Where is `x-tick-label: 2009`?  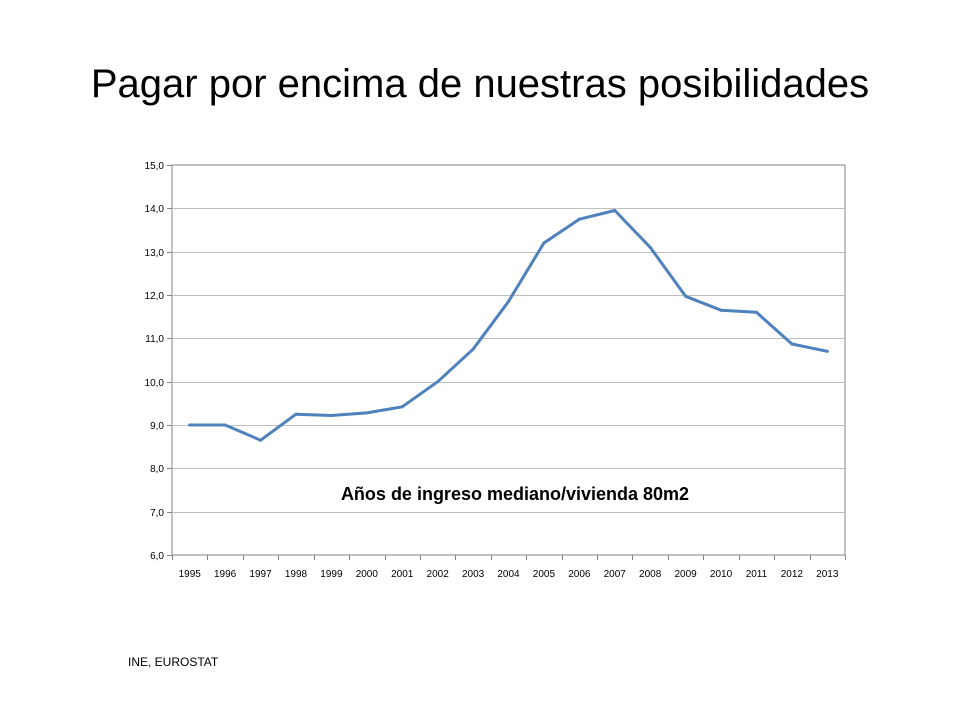 x-tick-label: 2009 is located at coordinates (685, 574).